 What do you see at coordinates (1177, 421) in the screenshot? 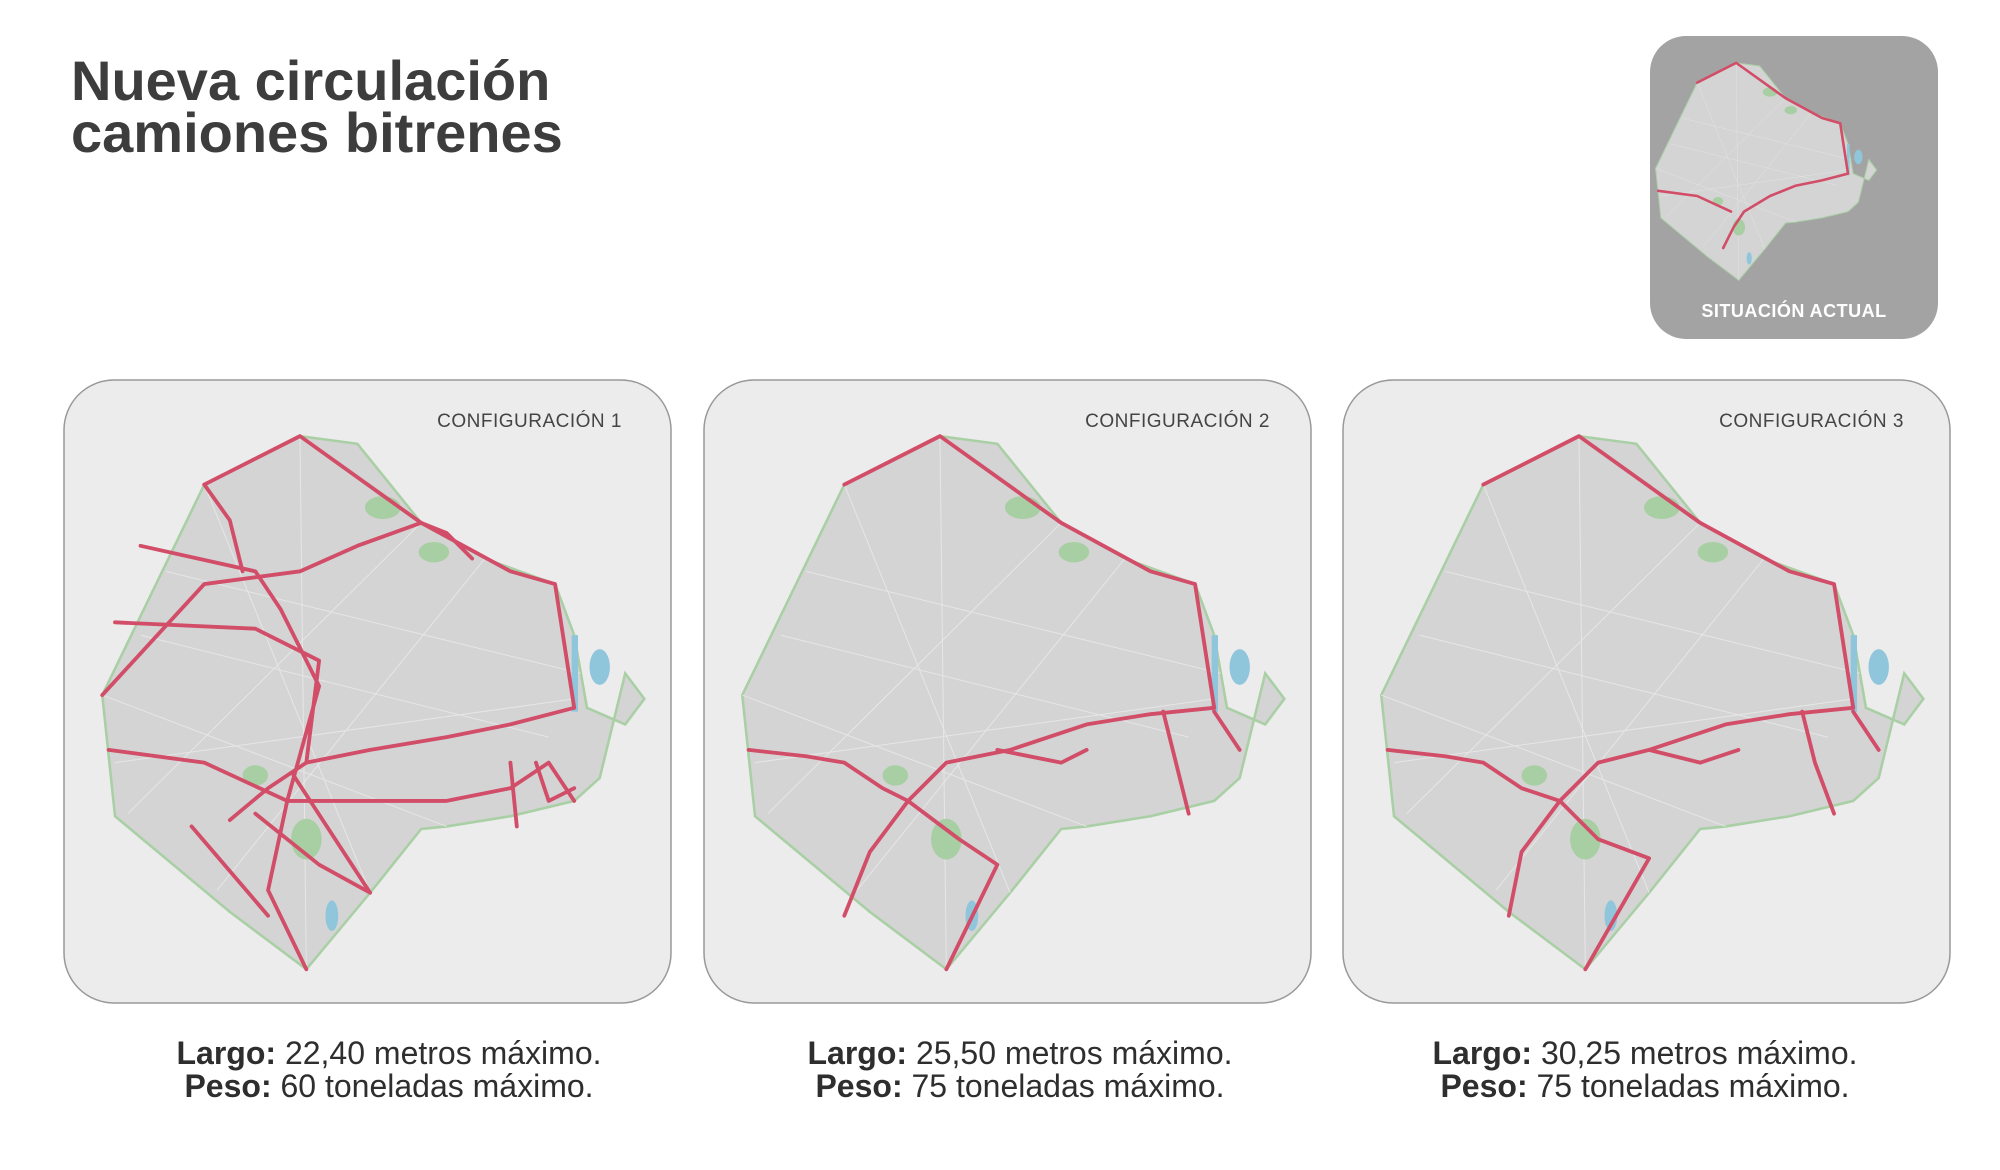
I see `configuration-label: CONFIGURACIÓN 2` at bounding box center [1177, 421].